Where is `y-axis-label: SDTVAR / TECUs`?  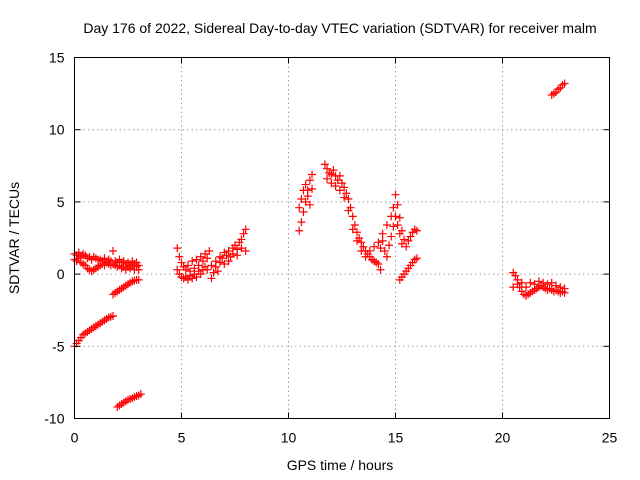
y-axis-label: SDTVAR / TECUs is located at coordinates (14, 238).